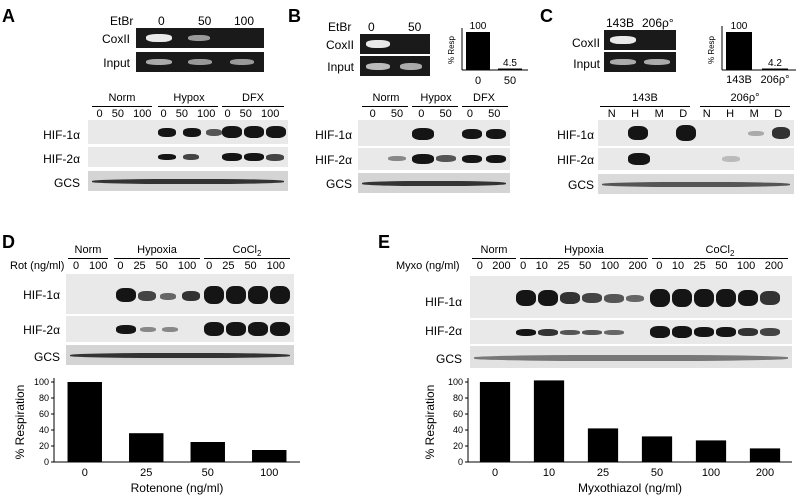 The width and height of the screenshot is (800, 499). Describe the element at coordinates (739, 26) in the screenshot. I see `resp-value: 100` at that location.